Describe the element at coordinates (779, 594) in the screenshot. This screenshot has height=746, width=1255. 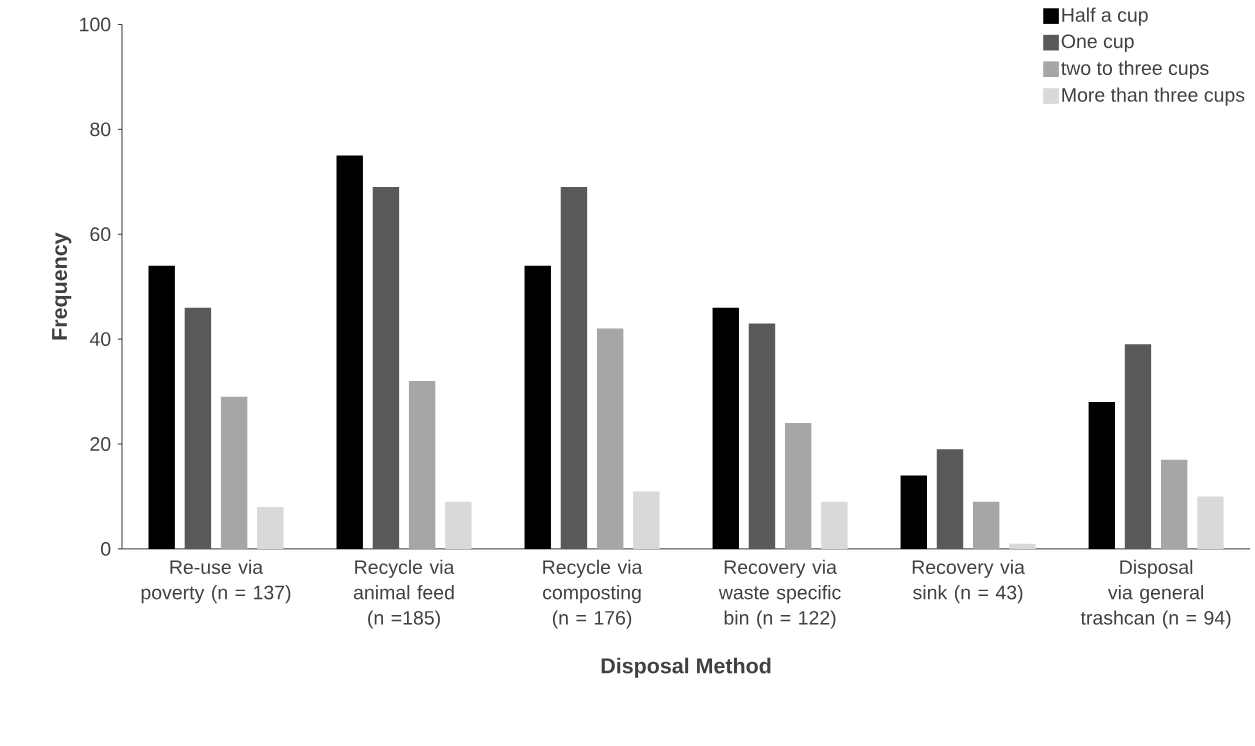
I see `x-tick-label: Recovery via waste specific bin (n = 122)` at that location.